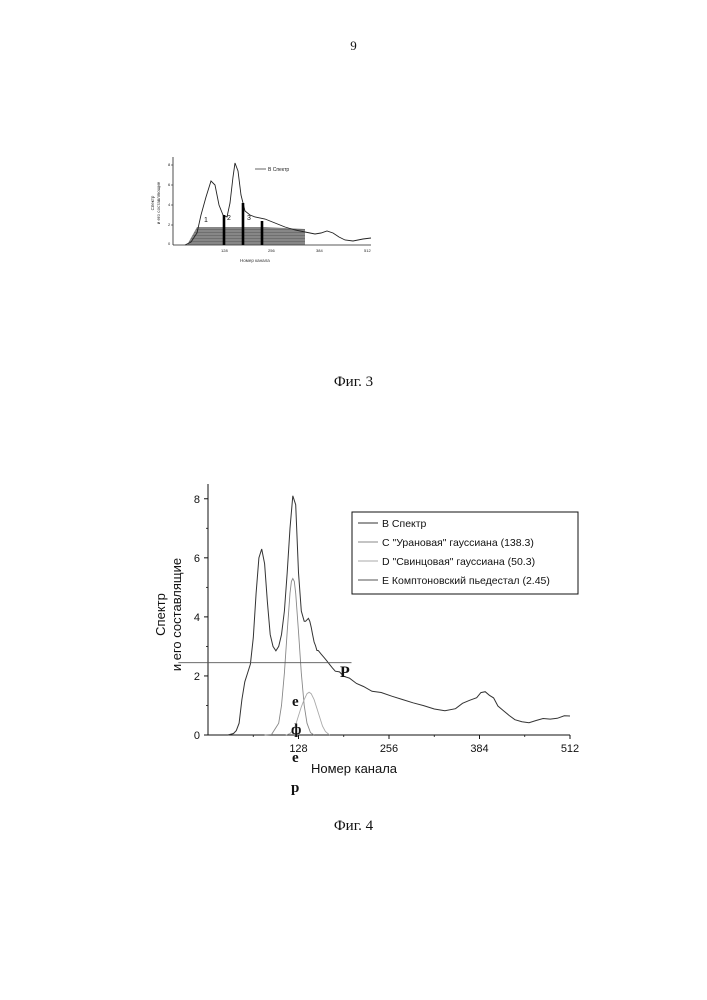 This screenshot has width=707, height=1000. I want to click on legend-entry: E Комптоновский пьедестал (2.45), so click(466, 581).